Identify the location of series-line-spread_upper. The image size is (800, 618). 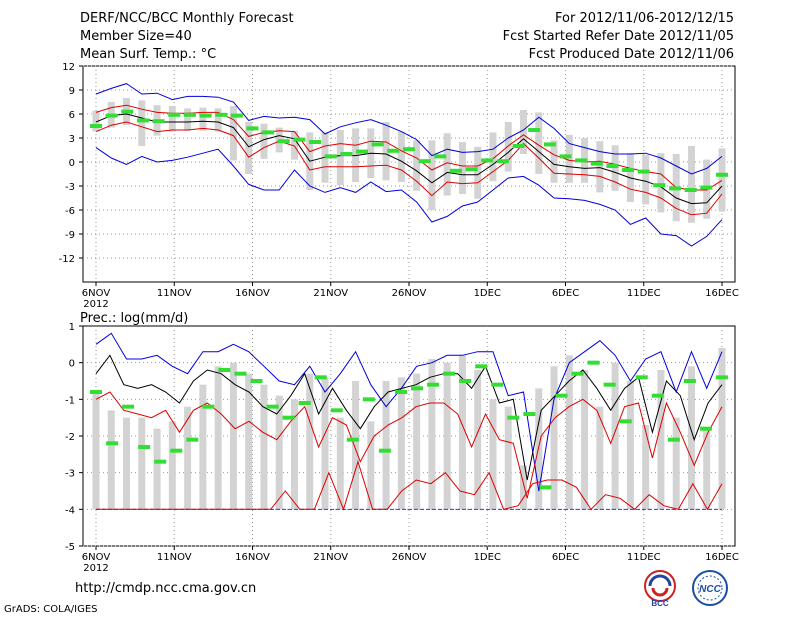
(409, 445).